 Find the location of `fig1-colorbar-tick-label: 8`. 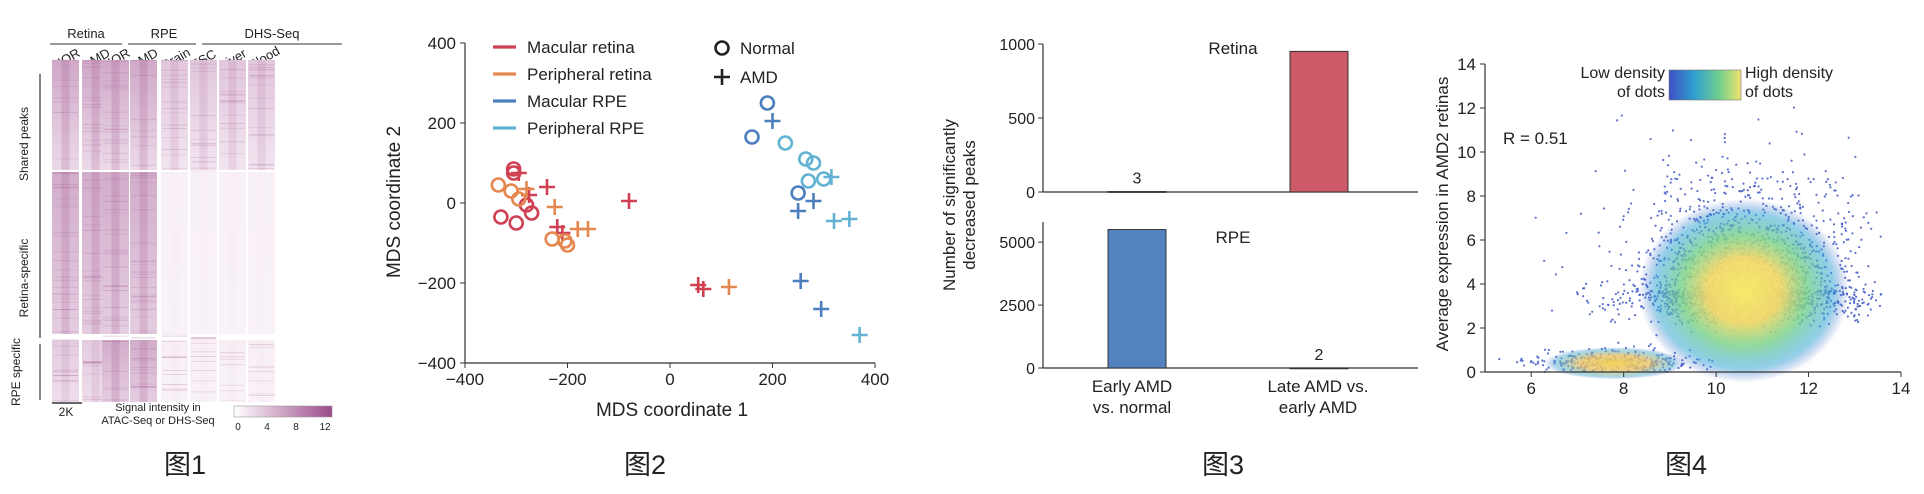

fig1-colorbar-tick-label: 8 is located at coordinates (296, 427).